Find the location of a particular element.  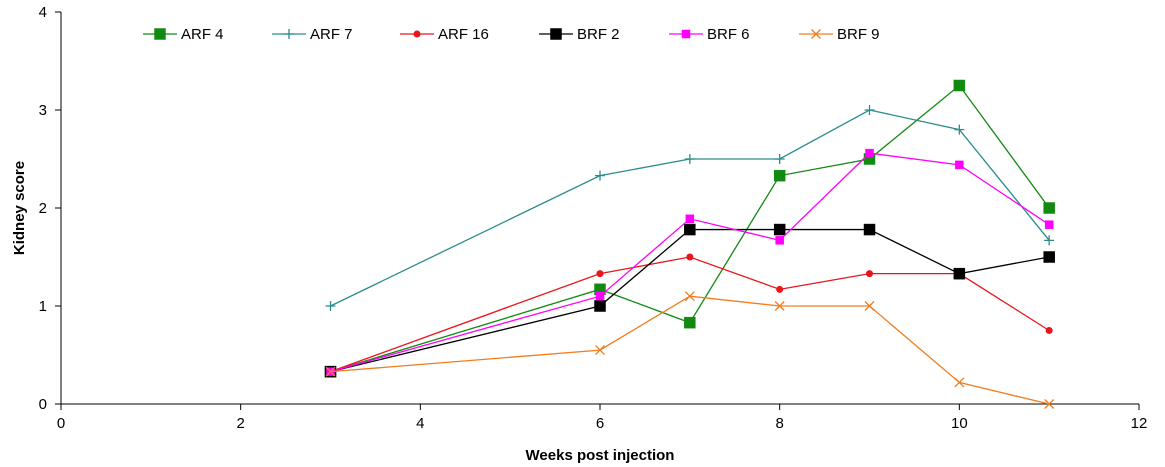

legend-item: BRF 2 is located at coordinates (579, 34).